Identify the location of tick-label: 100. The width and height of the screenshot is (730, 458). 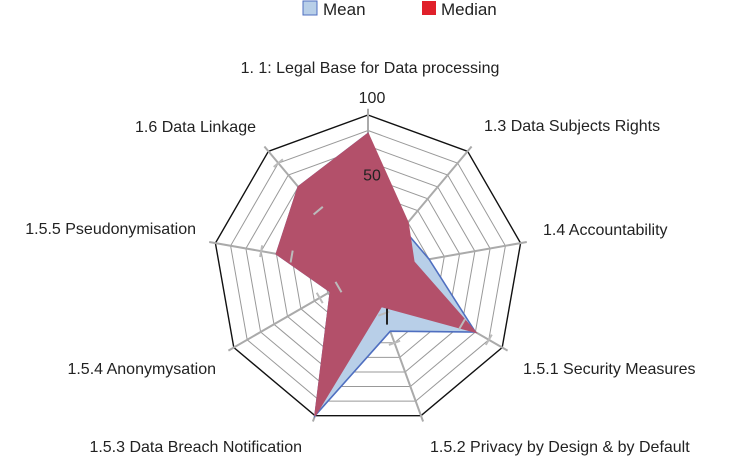
(372, 98).